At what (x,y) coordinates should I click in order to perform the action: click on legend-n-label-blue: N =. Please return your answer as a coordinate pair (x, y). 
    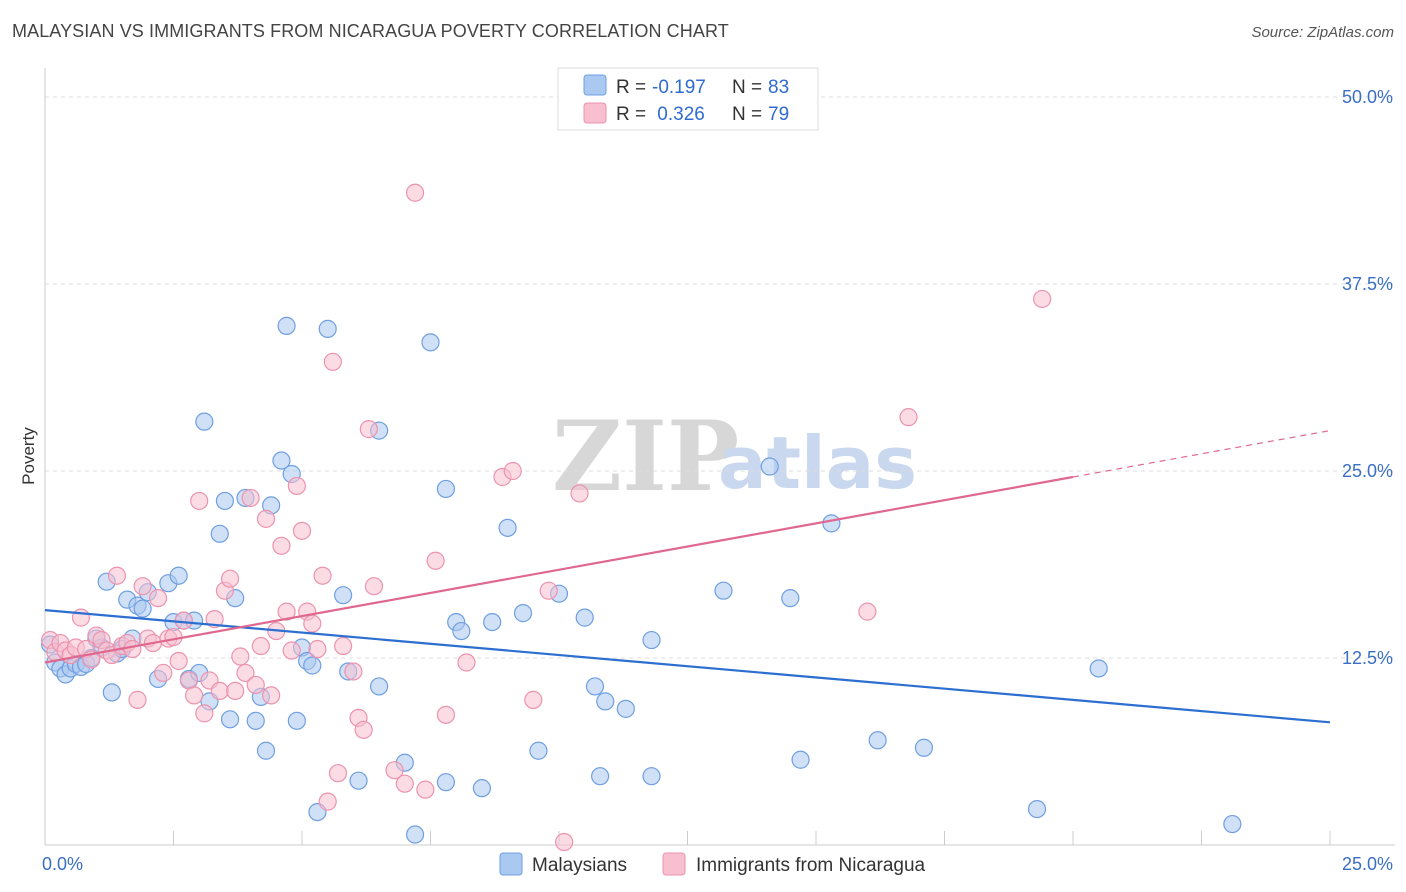
    Looking at the image, I should click on (747, 87).